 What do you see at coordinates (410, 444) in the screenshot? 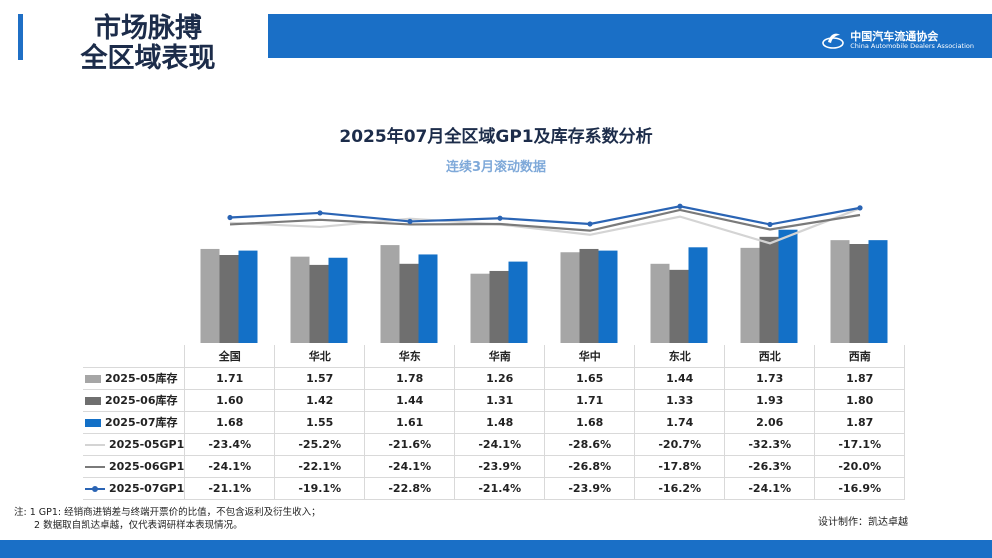
I see `table-cell: -21.6%` at bounding box center [410, 444].